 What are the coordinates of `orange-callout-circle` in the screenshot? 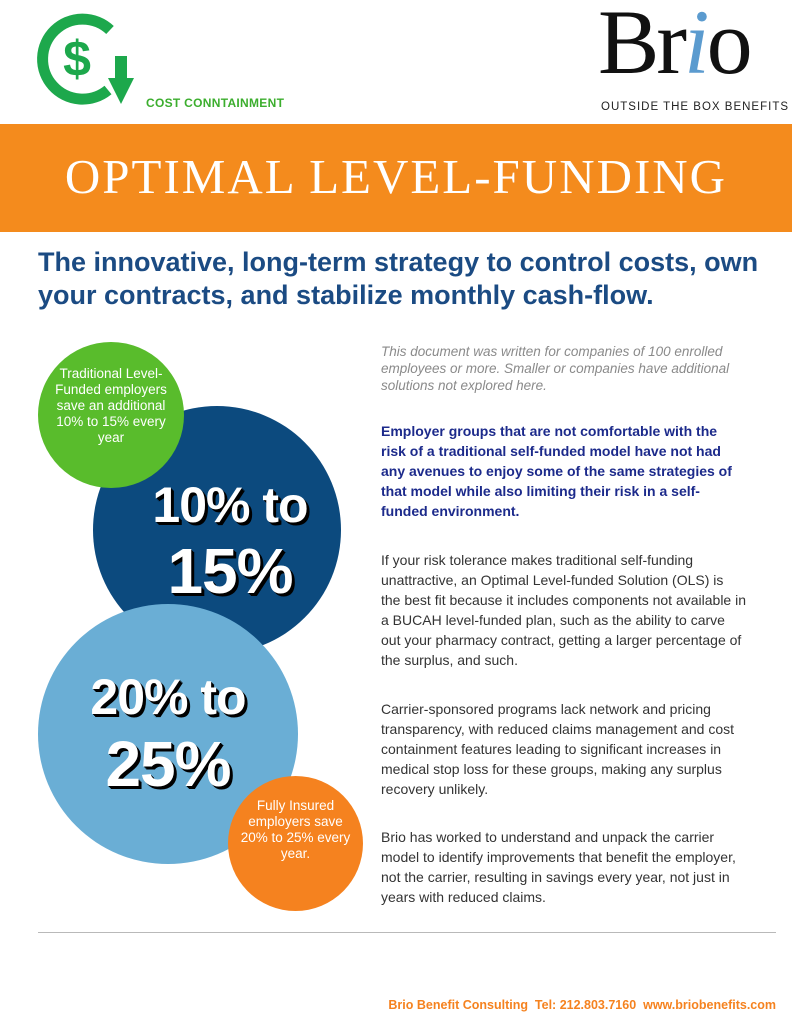 It's located at (295, 843).